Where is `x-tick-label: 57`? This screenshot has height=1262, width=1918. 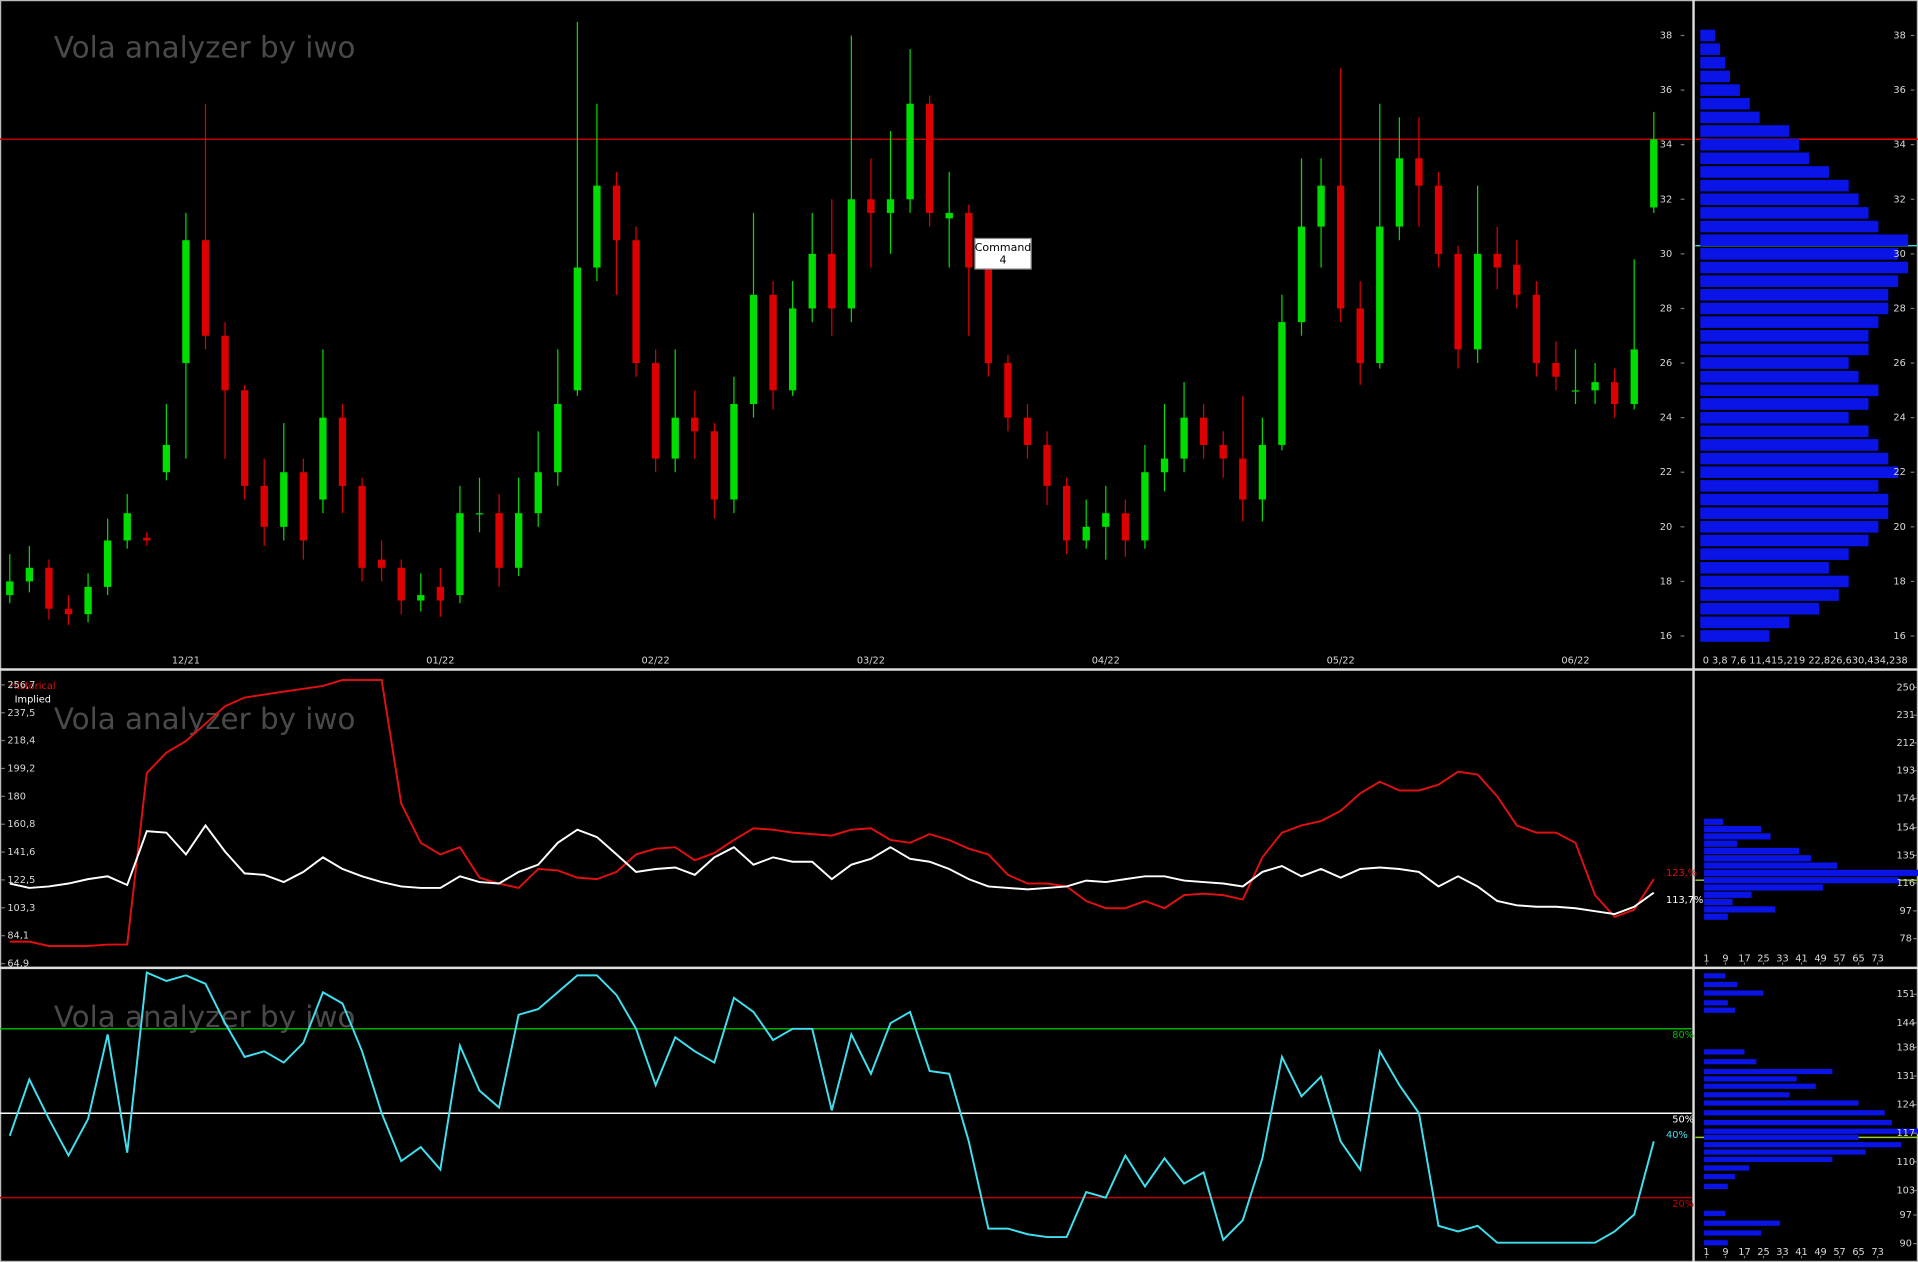 x-tick-label: 57 is located at coordinates (1839, 959).